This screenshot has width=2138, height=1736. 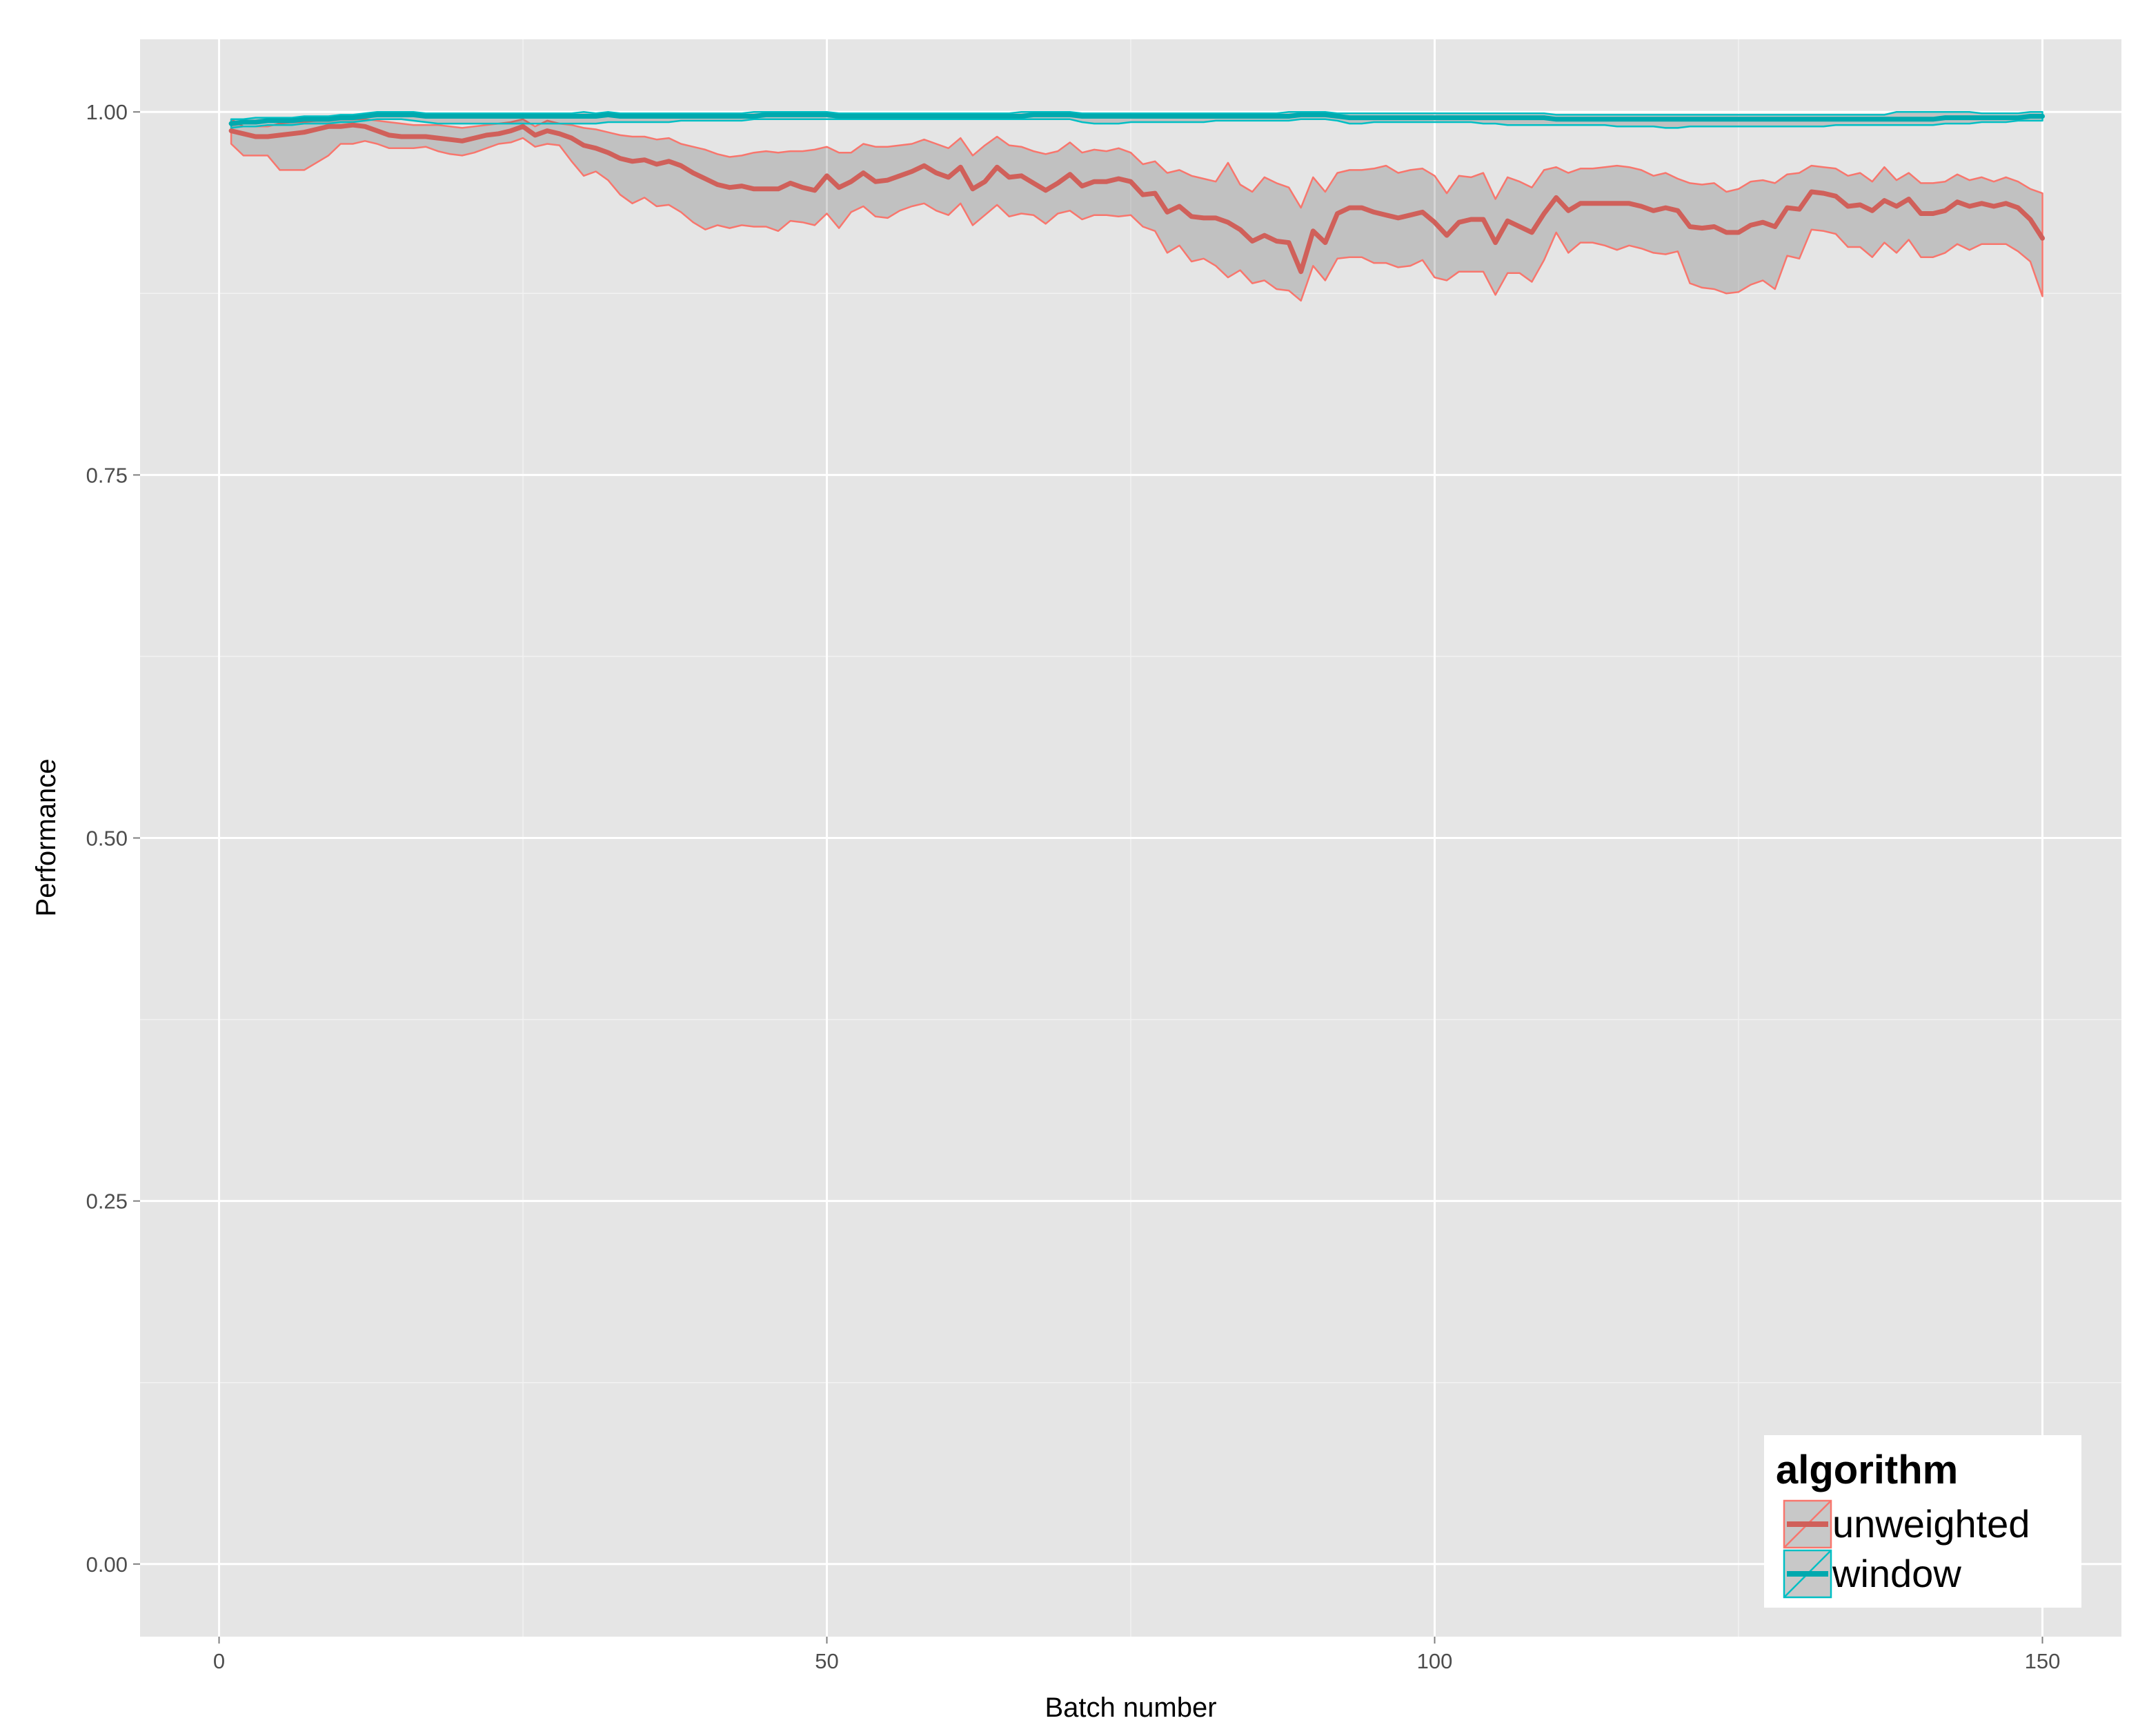 What do you see at coordinates (2043, 1661) in the screenshot?
I see `x-tick-label: 150` at bounding box center [2043, 1661].